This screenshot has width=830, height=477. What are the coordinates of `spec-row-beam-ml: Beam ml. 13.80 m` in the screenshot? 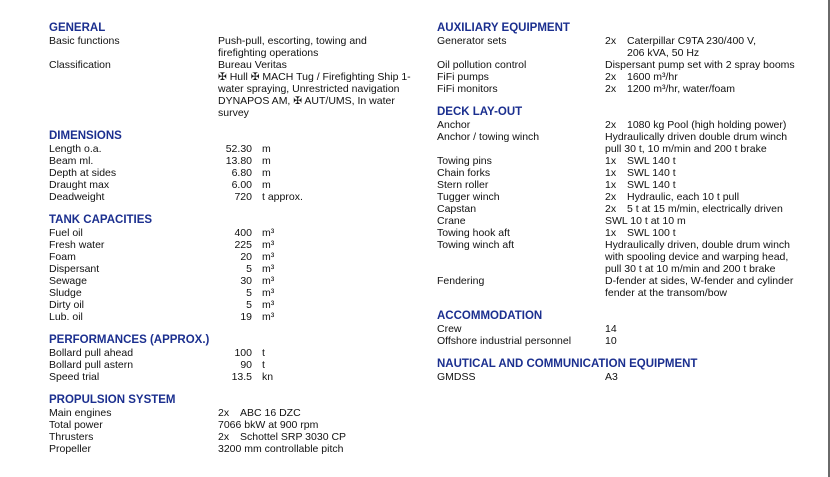 It's located at (234, 161).